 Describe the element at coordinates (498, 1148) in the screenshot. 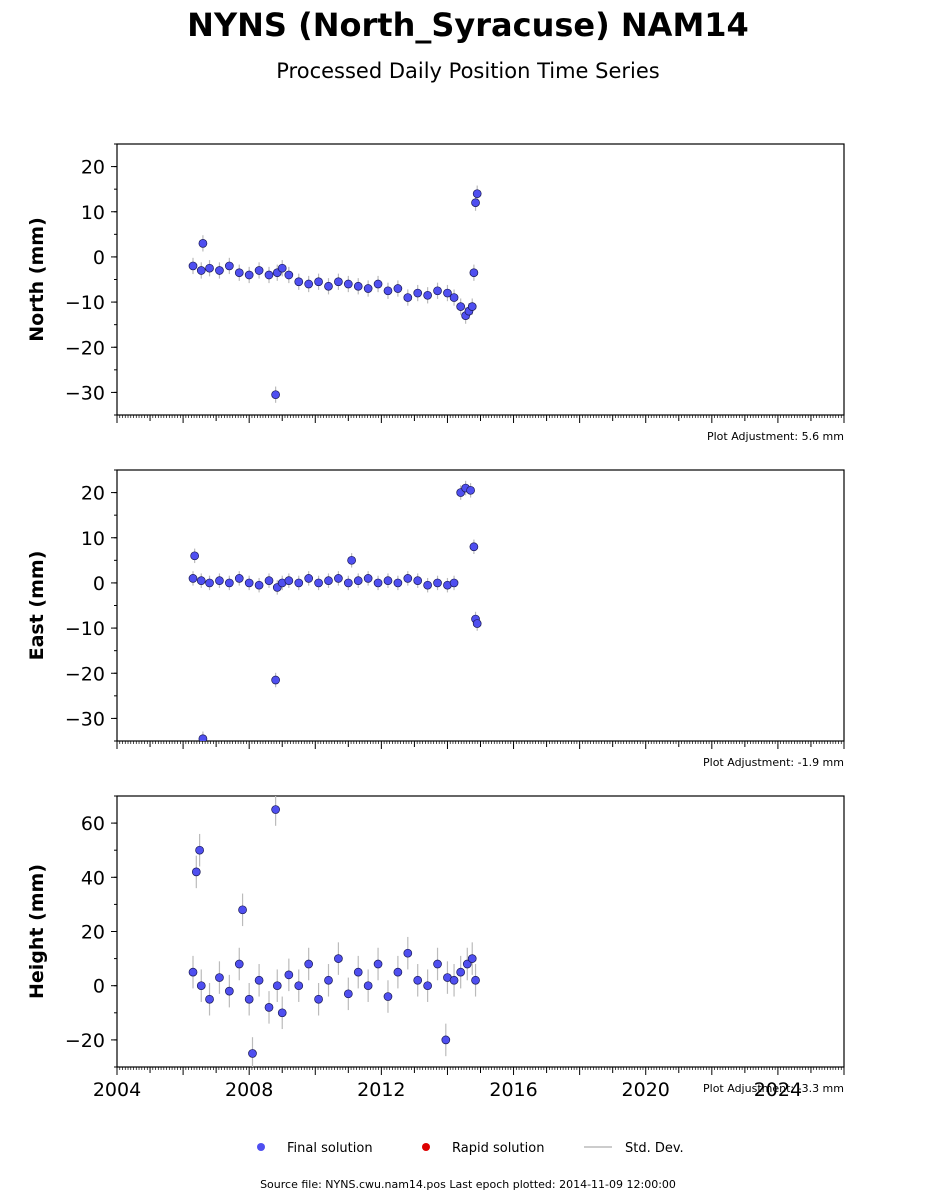

I see `legend-rapid-label: Rapid solution` at that location.